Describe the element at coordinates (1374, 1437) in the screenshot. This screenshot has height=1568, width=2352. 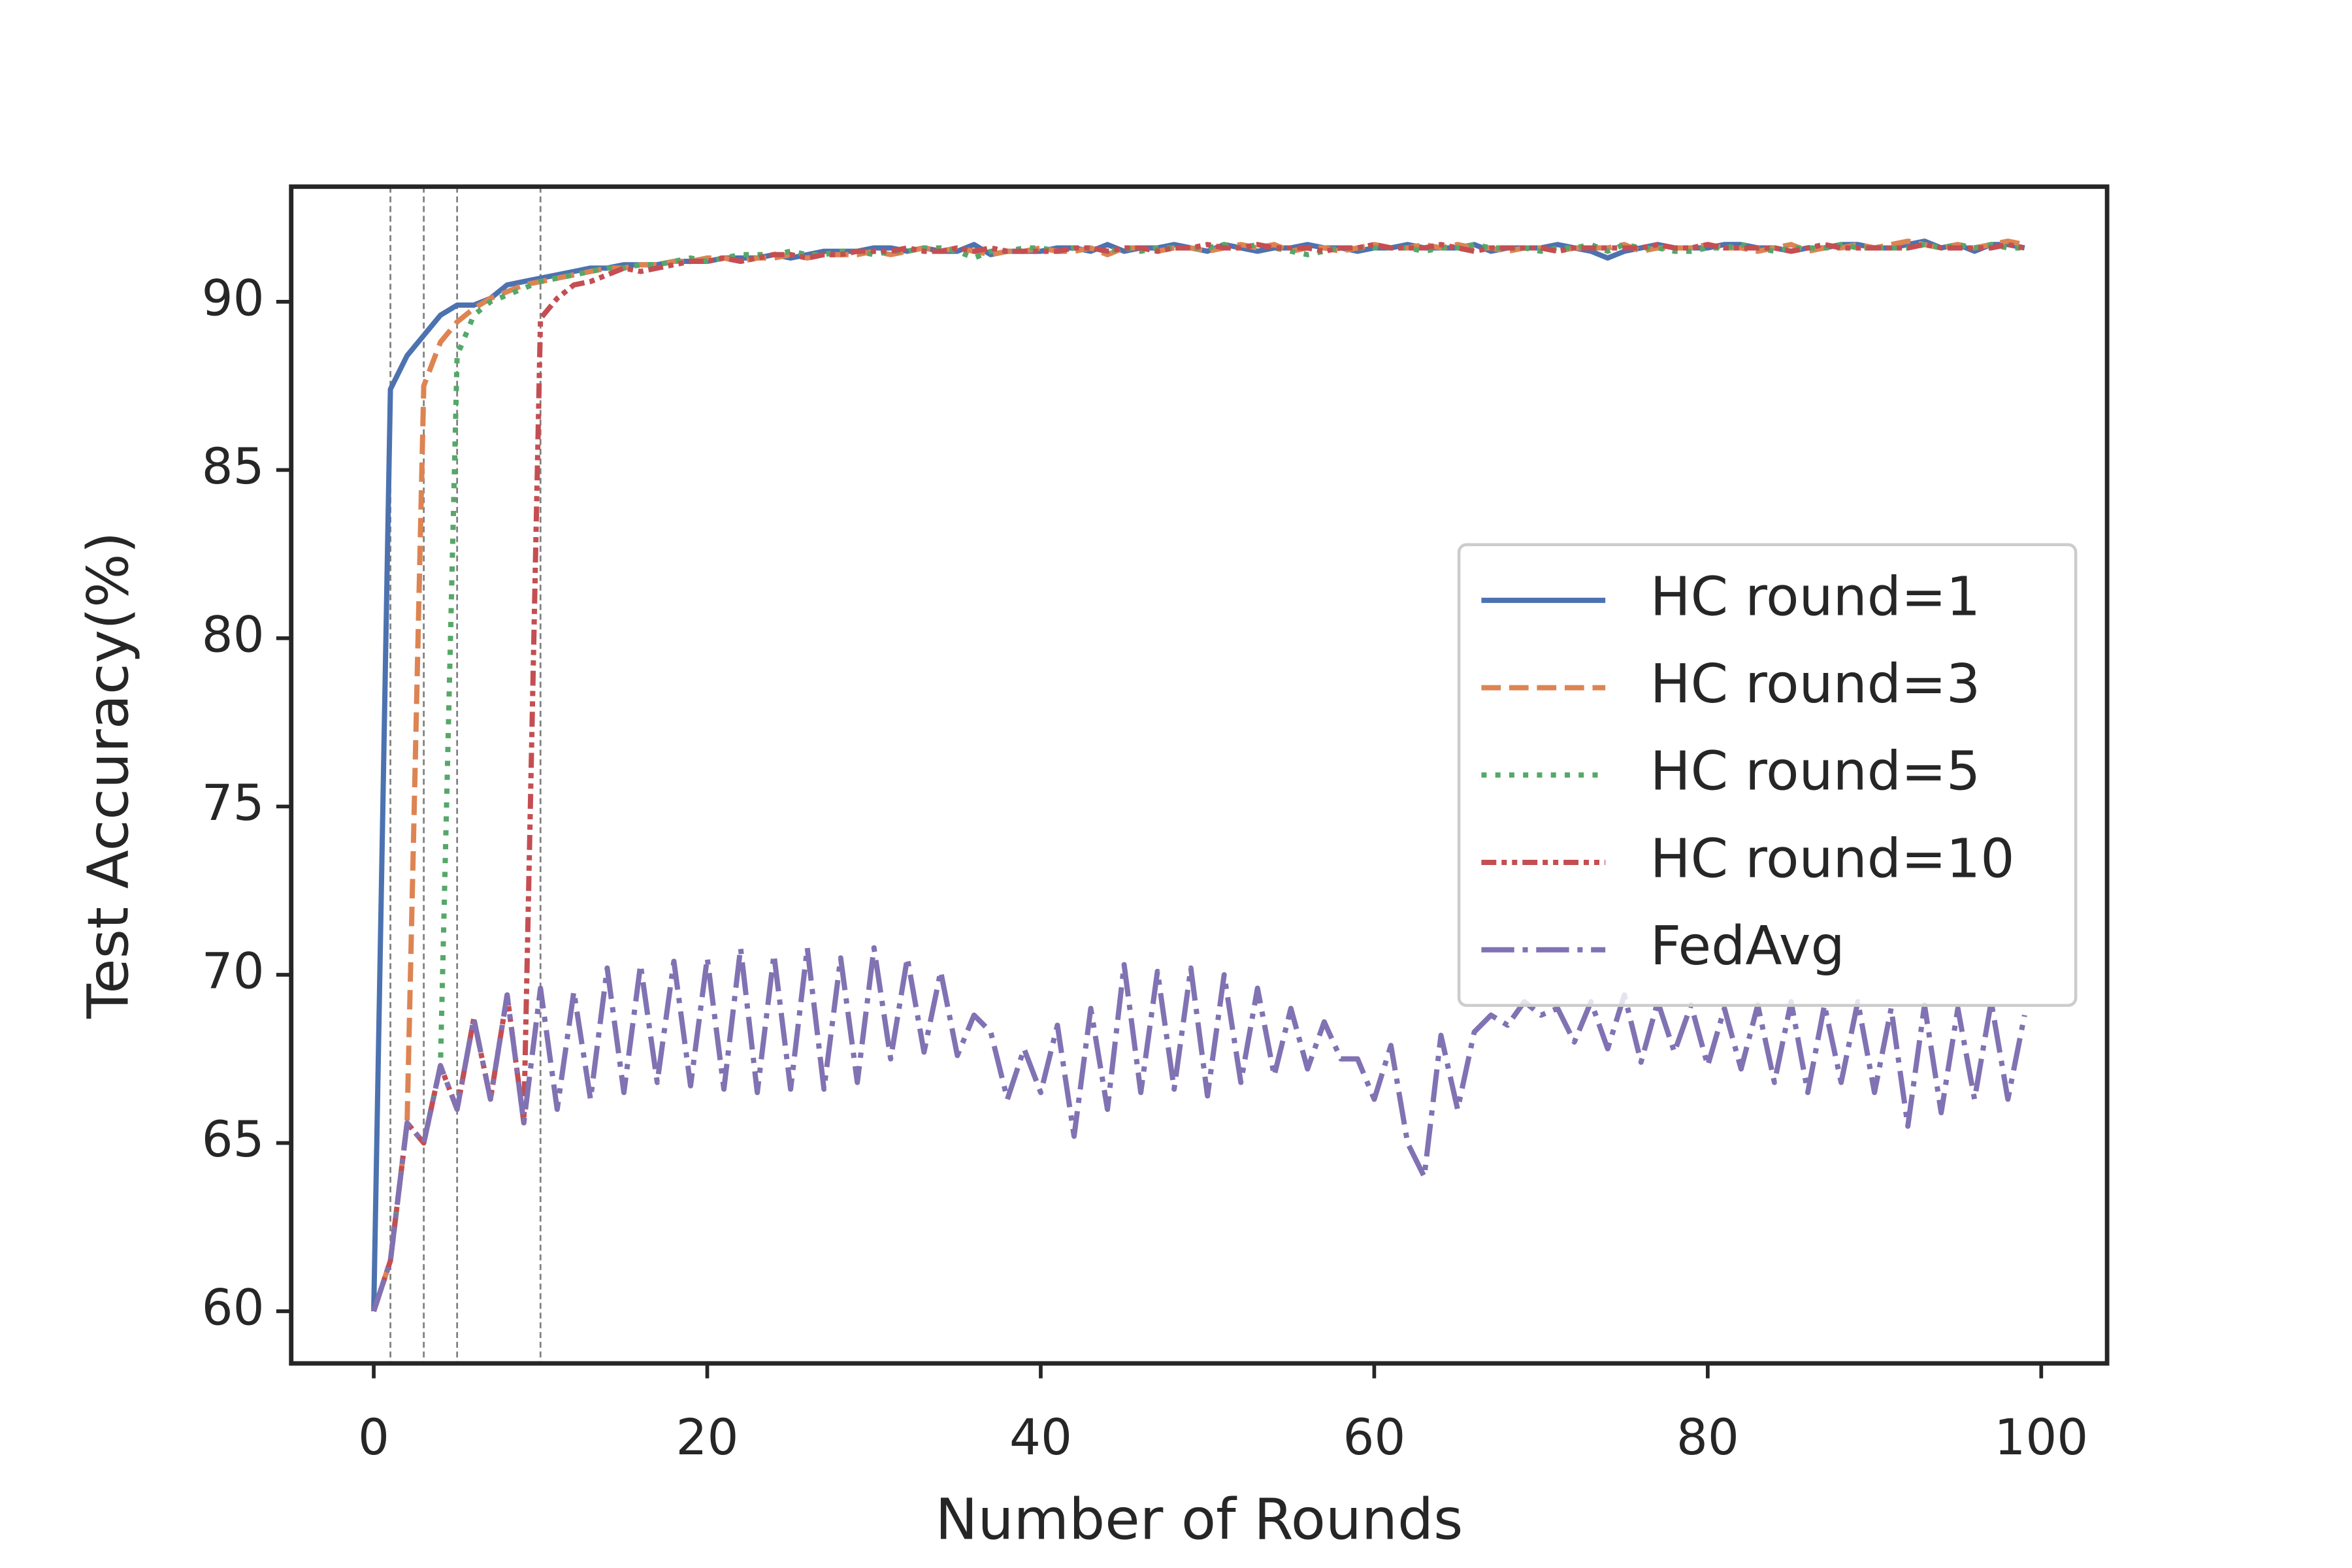
I see `x-tick-label: 60` at that location.